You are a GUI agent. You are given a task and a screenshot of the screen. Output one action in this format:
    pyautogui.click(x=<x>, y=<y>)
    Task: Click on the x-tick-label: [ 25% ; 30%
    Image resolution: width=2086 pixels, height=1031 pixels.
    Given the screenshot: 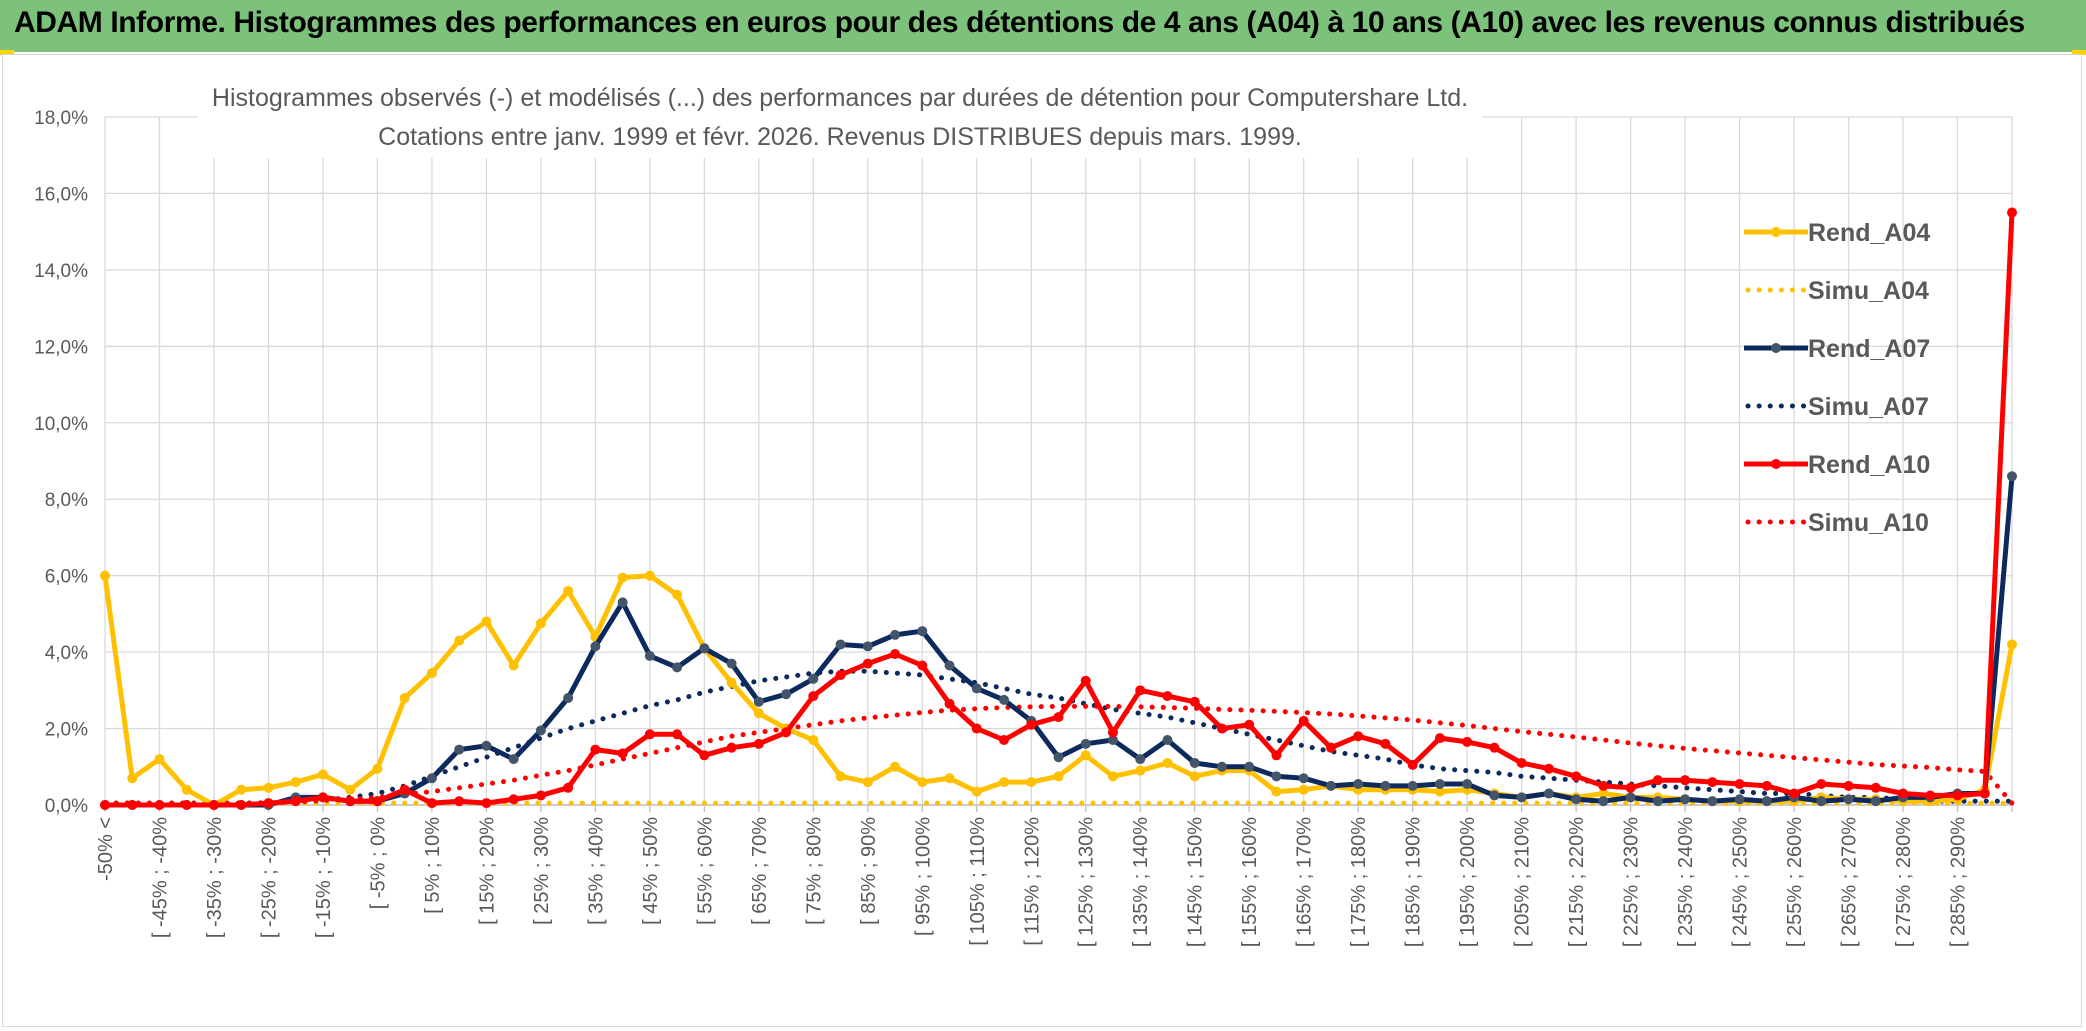 What is the action you would take?
    pyautogui.click(x=542, y=871)
    